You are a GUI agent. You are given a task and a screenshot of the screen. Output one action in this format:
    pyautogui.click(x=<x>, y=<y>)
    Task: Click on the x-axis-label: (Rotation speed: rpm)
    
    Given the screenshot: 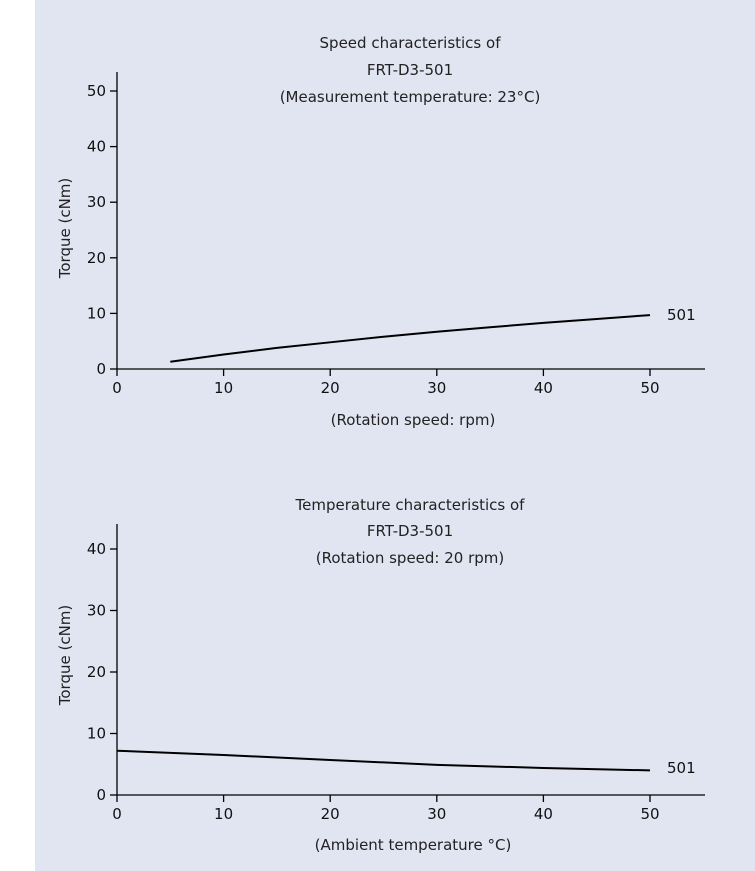 What is the action you would take?
    pyautogui.click(x=413, y=420)
    